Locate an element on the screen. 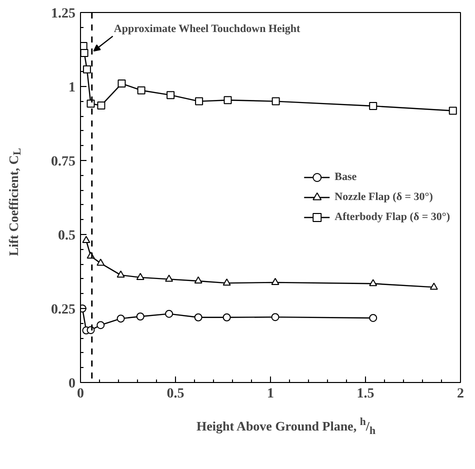 The image size is (475, 469). y-tick-label: 0 is located at coordinates (72, 384).